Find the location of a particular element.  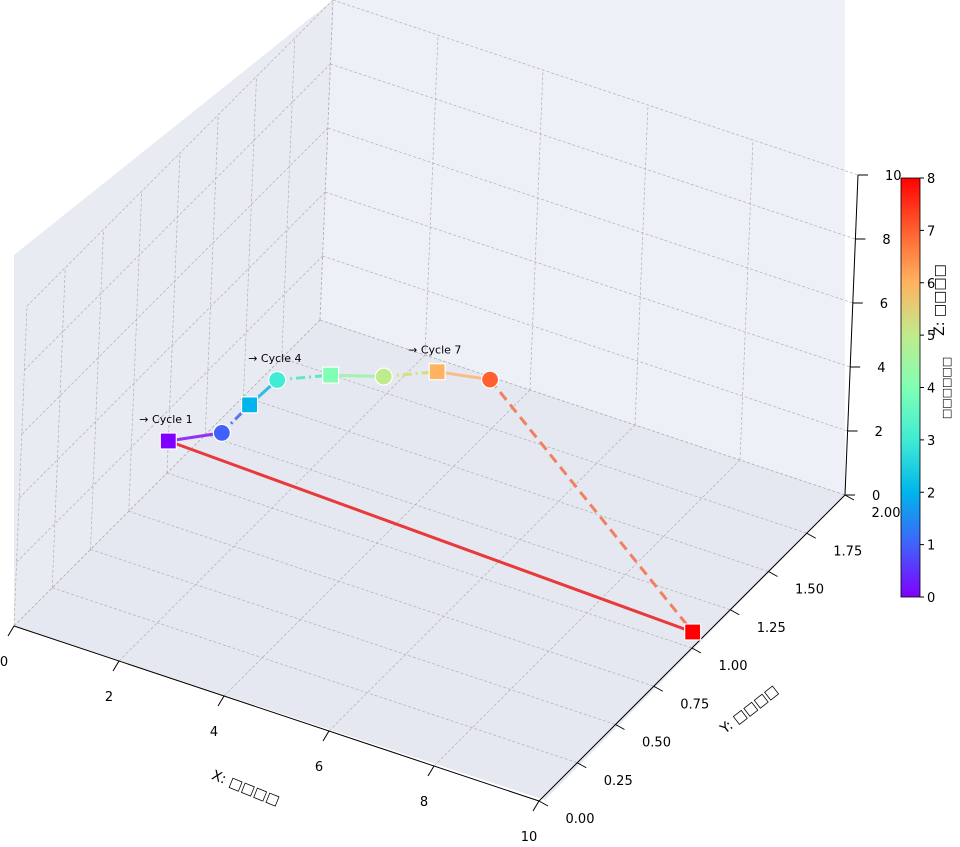

x-axis-label: X: □□□□ is located at coordinates (245, 788).